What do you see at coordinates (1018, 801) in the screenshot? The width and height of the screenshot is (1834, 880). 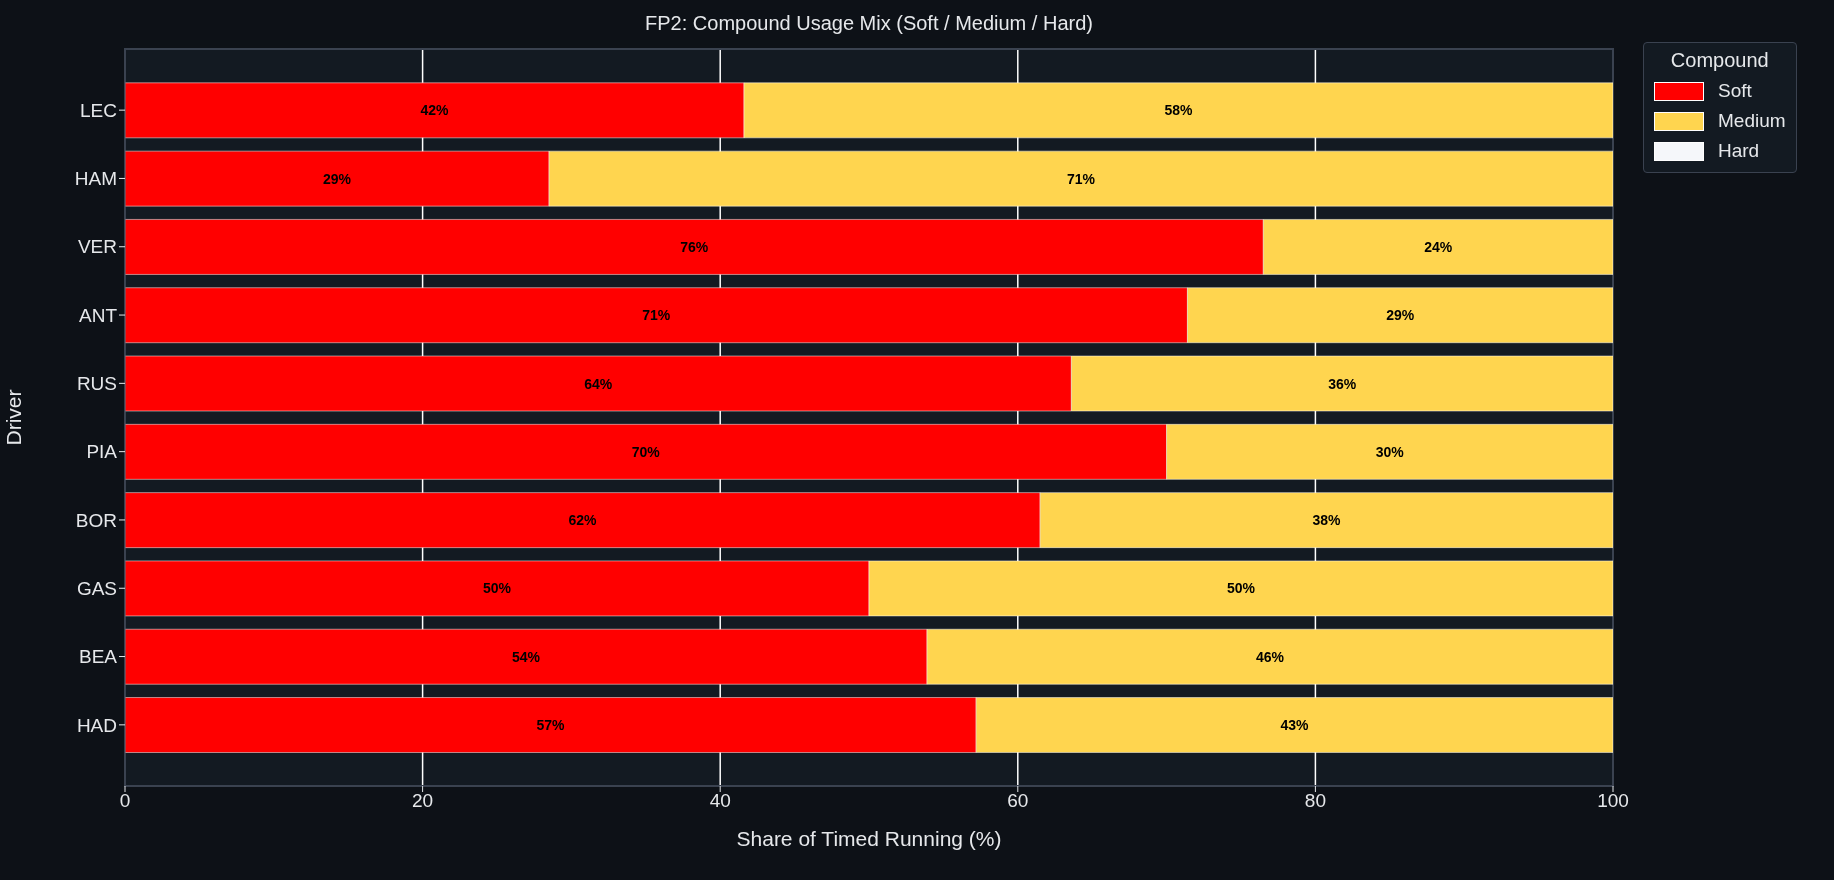 I see `x-tick-label: 60` at bounding box center [1018, 801].